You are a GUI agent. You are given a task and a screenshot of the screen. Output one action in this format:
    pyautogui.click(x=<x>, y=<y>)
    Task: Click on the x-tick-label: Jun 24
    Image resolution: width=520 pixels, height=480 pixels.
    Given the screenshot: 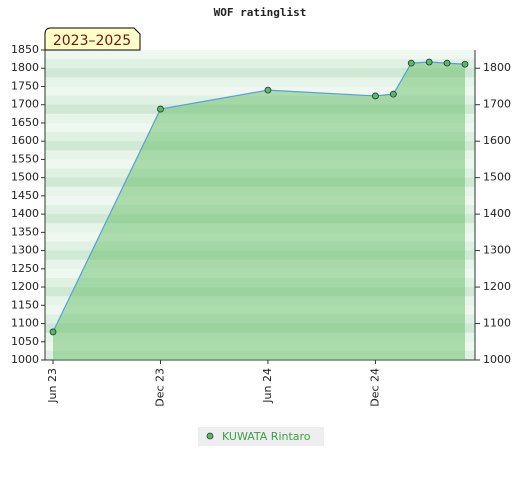 What is the action you would take?
    pyautogui.click(x=267, y=386)
    